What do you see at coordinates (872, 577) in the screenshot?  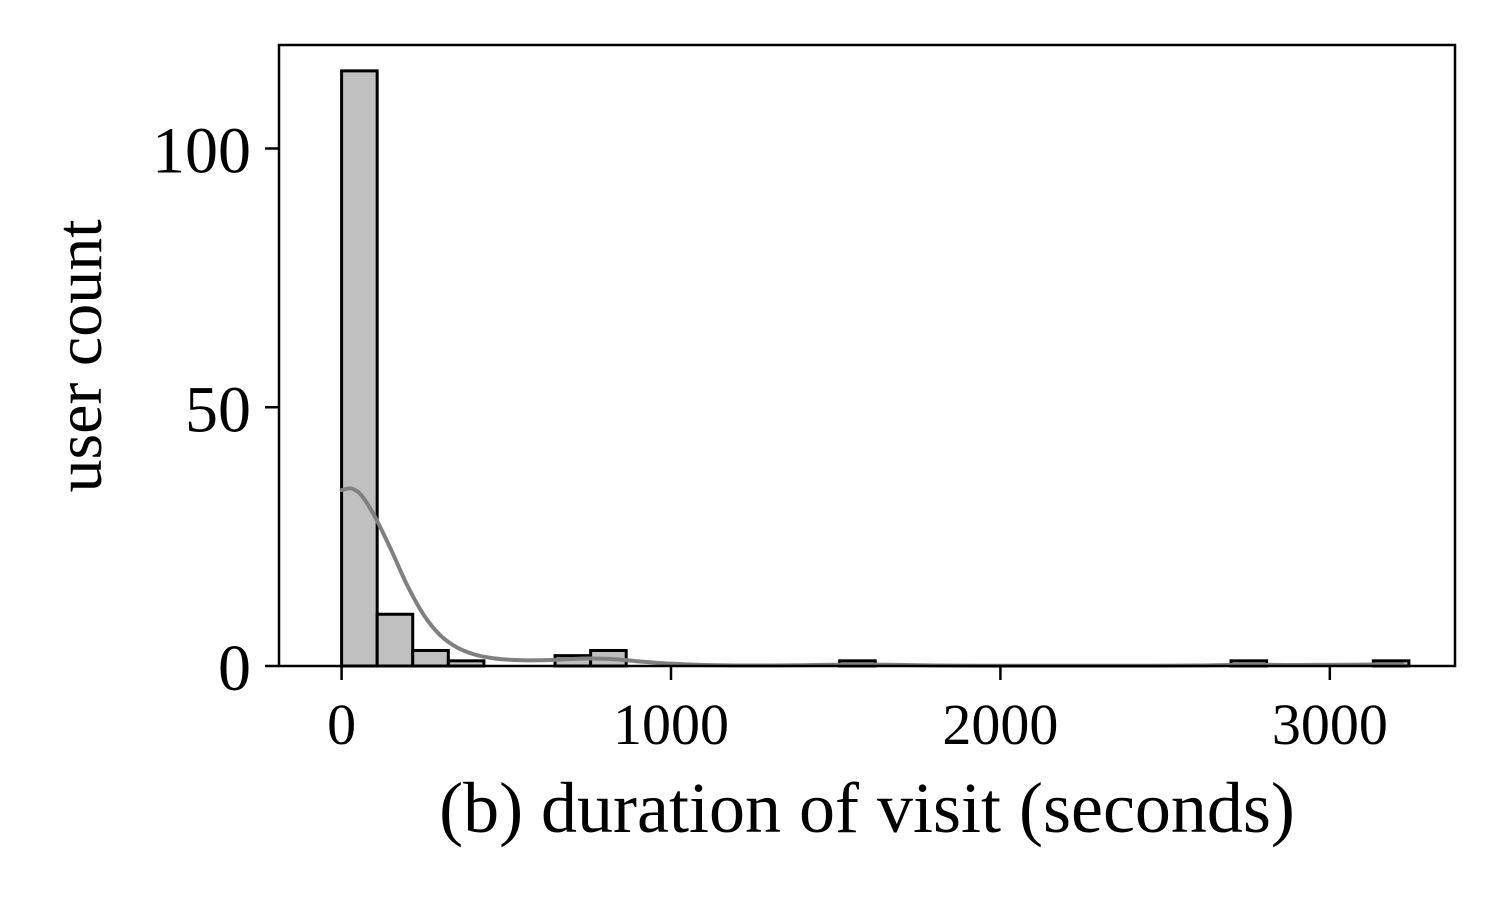 I see `kde-line` at bounding box center [872, 577].